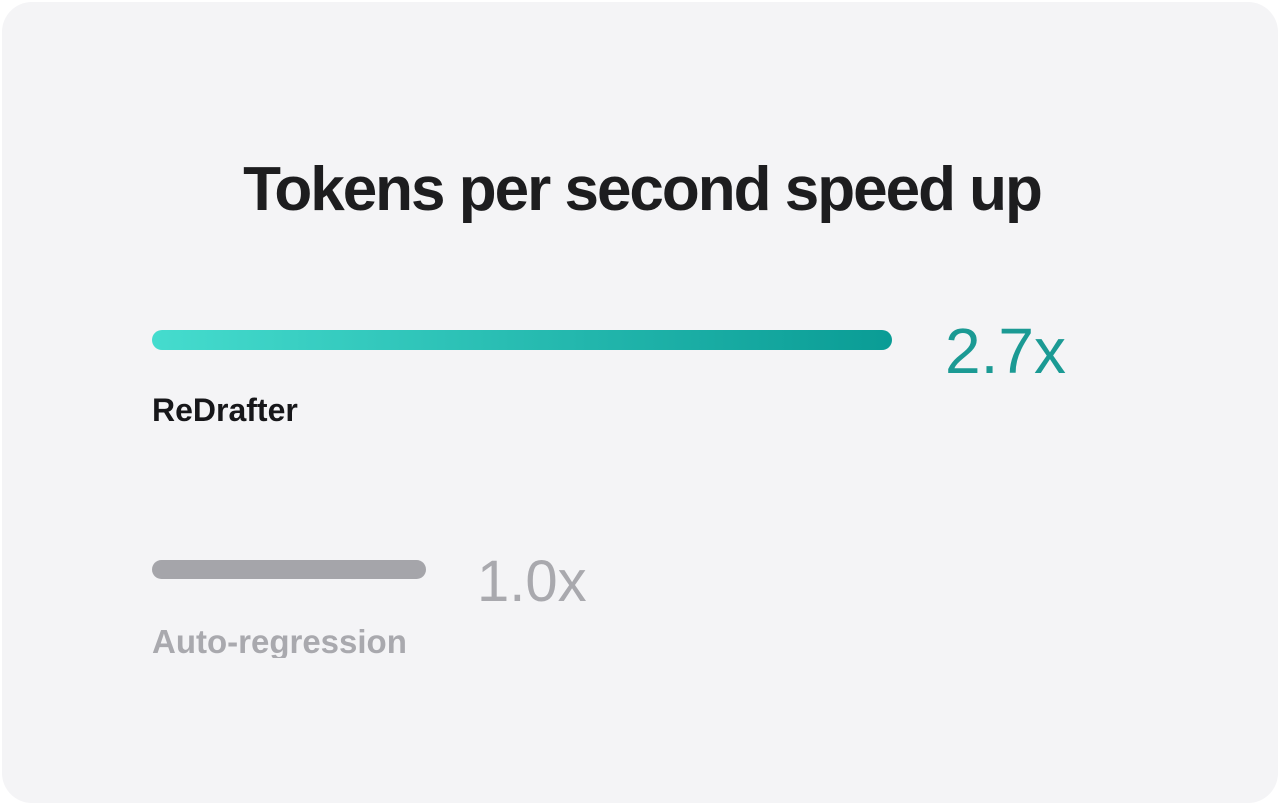 The width and height of the screenshot is (1280, 805). I want to click on bar-redrafter, so click(522, 340).